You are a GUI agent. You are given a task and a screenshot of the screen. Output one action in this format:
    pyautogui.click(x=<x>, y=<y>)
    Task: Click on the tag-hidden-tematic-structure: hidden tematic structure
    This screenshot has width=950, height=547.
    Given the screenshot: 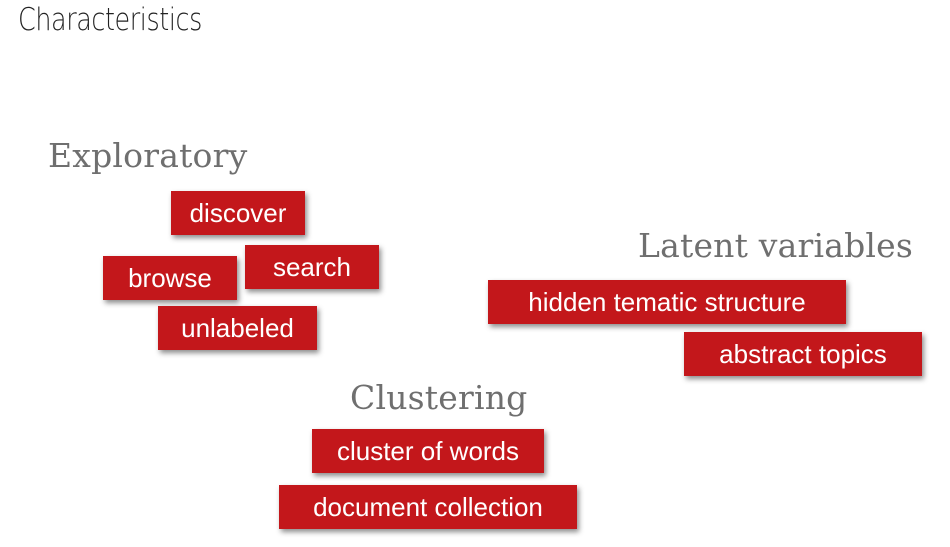 What is the action you would take?
    pyautogui.click(x=667, y=302)
    